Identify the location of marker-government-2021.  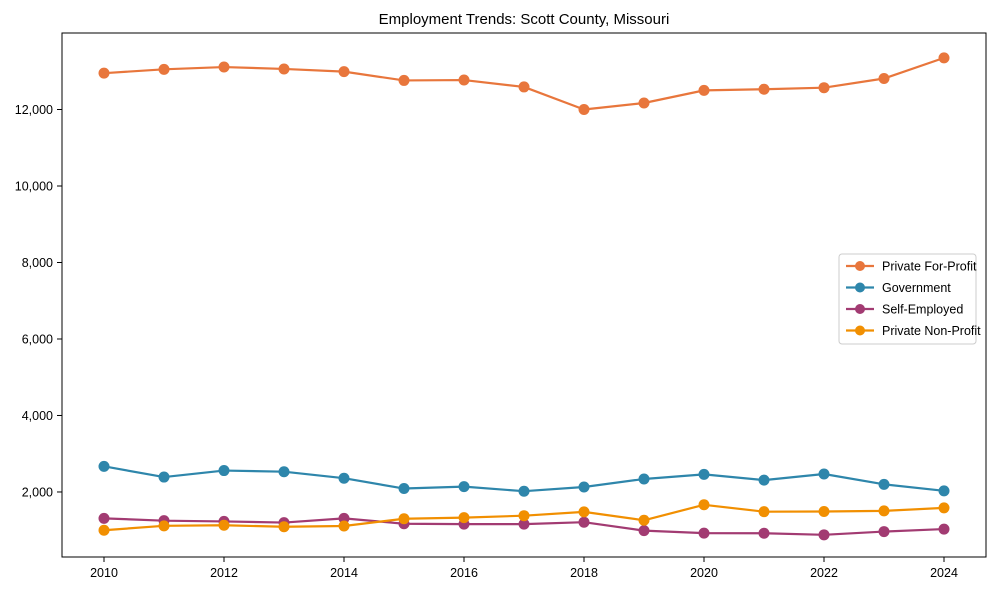
(764, 480).